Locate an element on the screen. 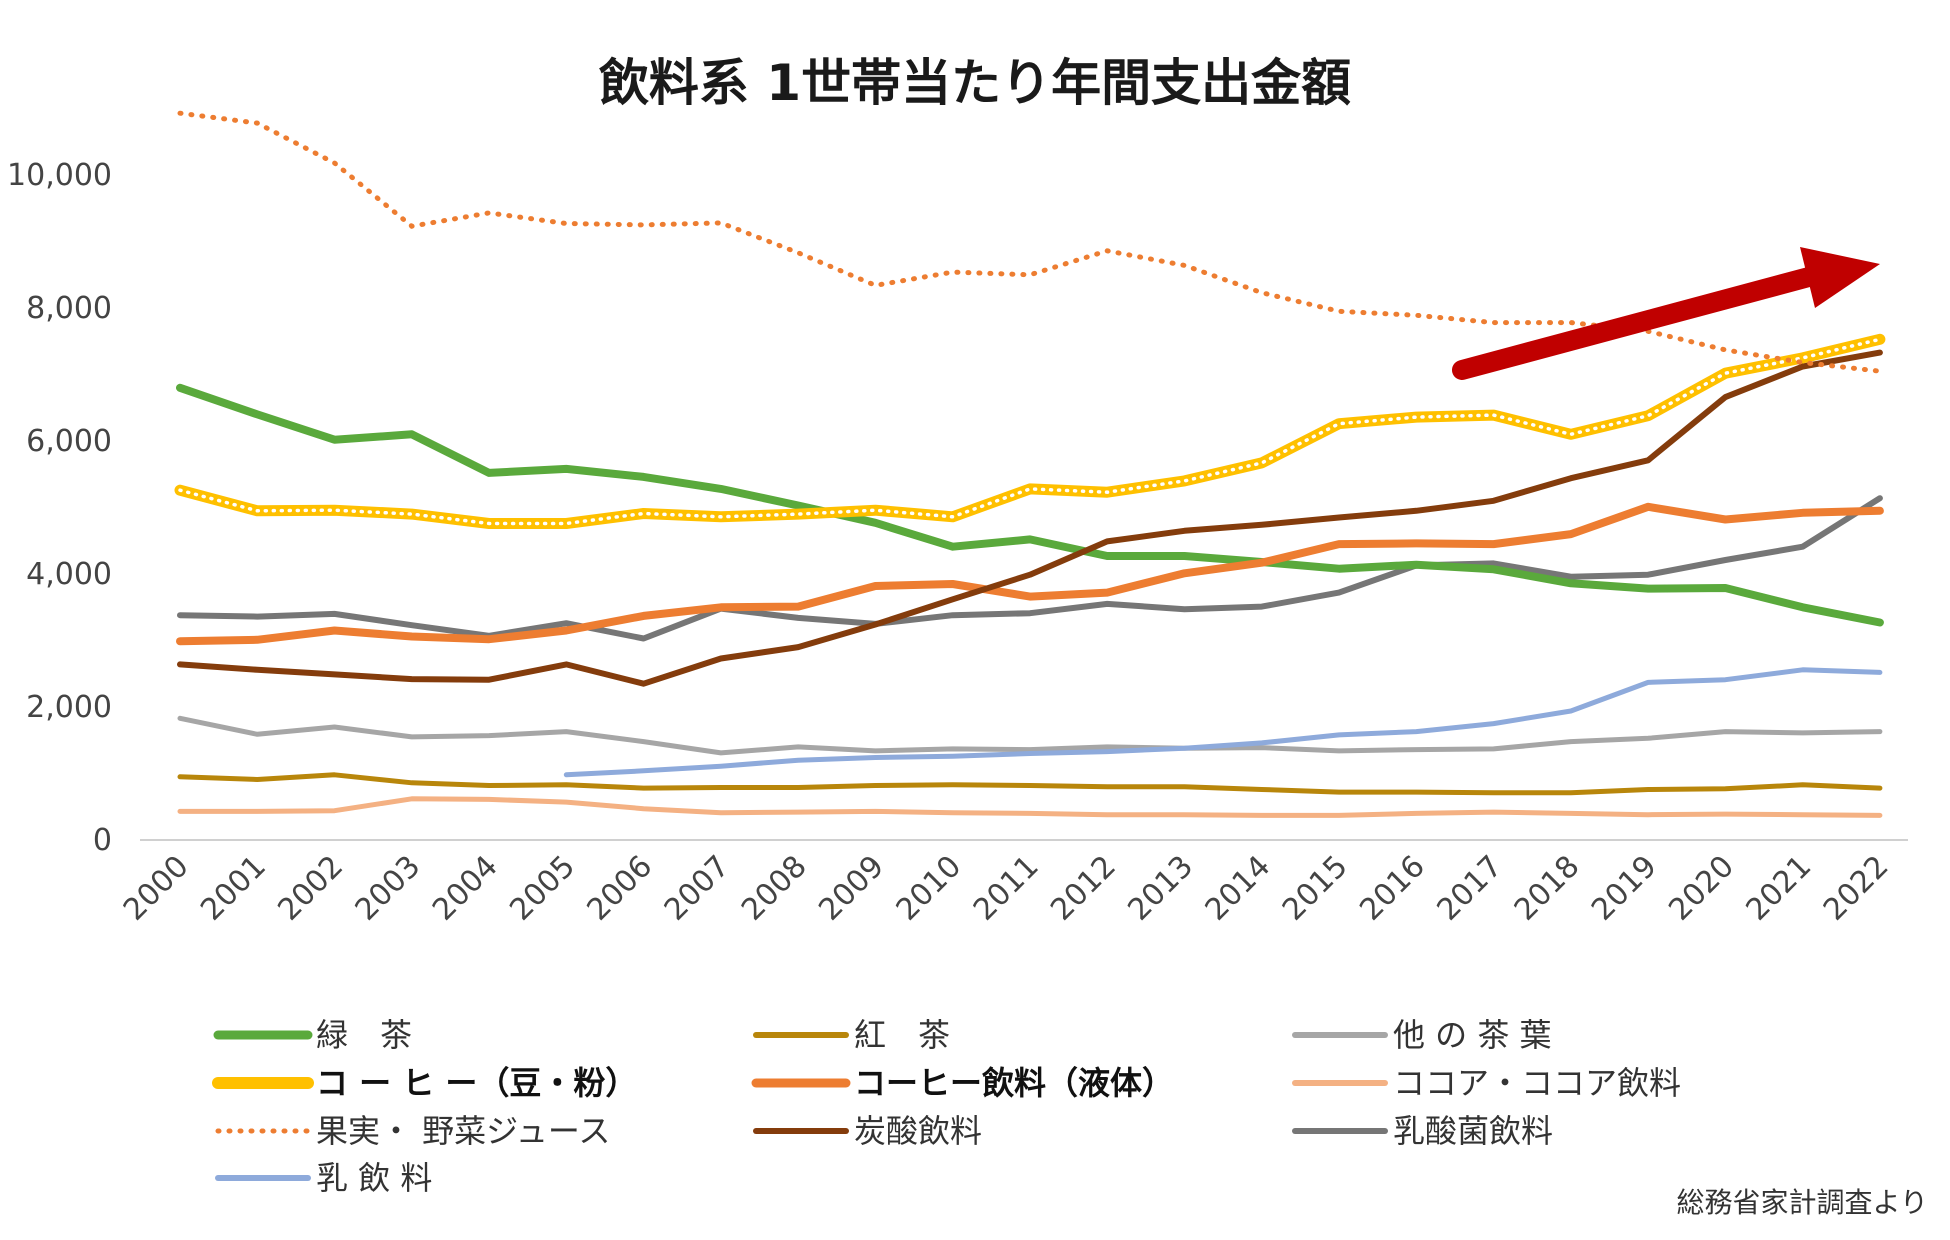  x-tick-label: 2014 is located at coordinates (1238, 888).